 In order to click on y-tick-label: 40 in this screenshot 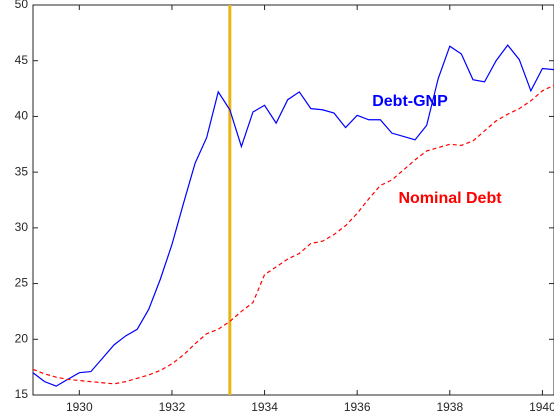, I will do `click(22, 116)`.